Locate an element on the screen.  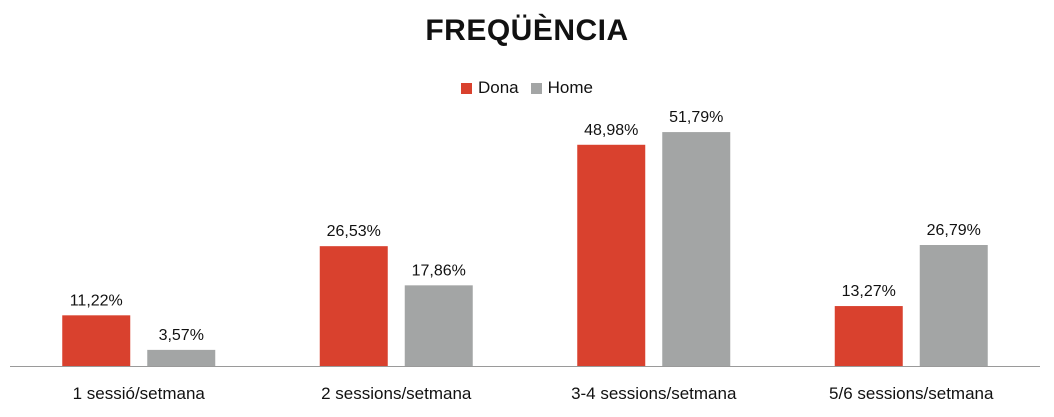
legend-item-dona: Dona is located at coordinates (490, 88).